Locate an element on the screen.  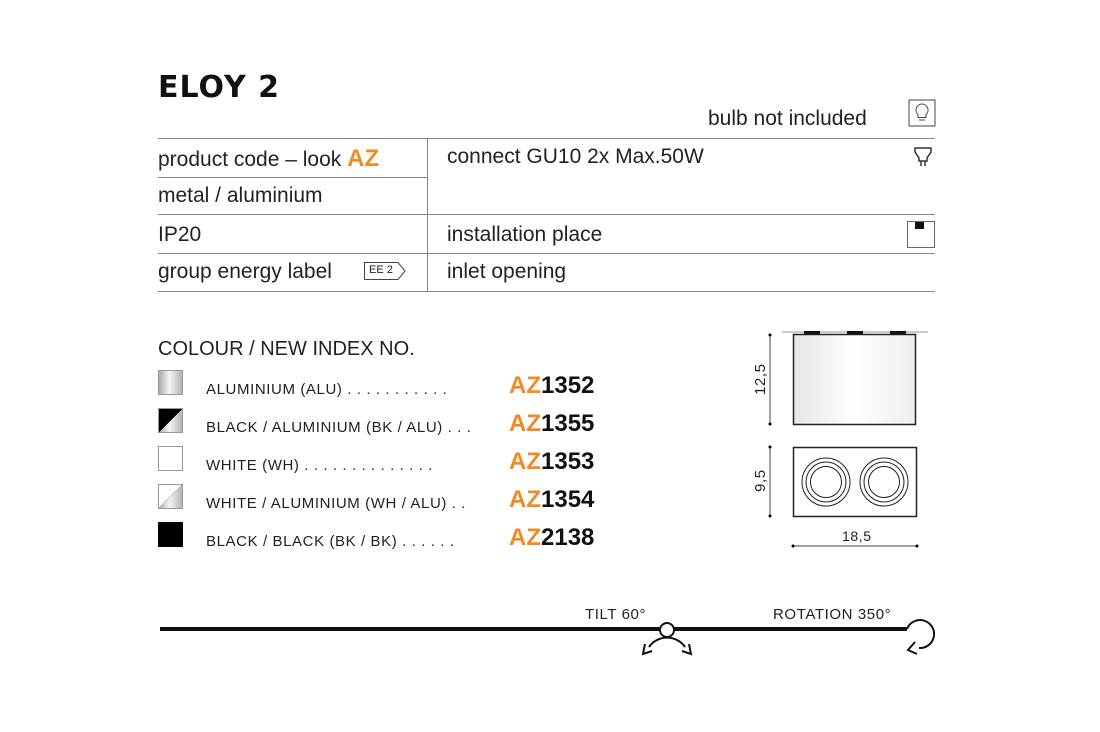
rotation-label: ROTATION 350° is located at coordinates (832, 614).